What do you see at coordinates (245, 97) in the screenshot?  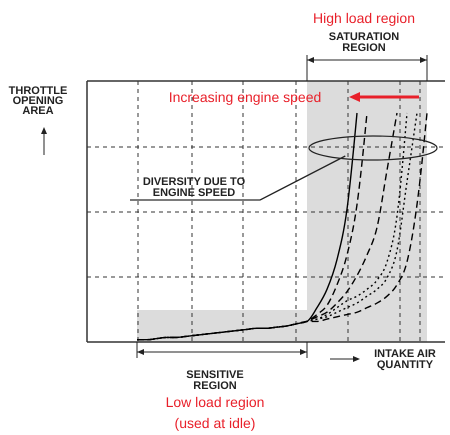 I see `text: Increasing engine speed` at bounding box center [245, 97].